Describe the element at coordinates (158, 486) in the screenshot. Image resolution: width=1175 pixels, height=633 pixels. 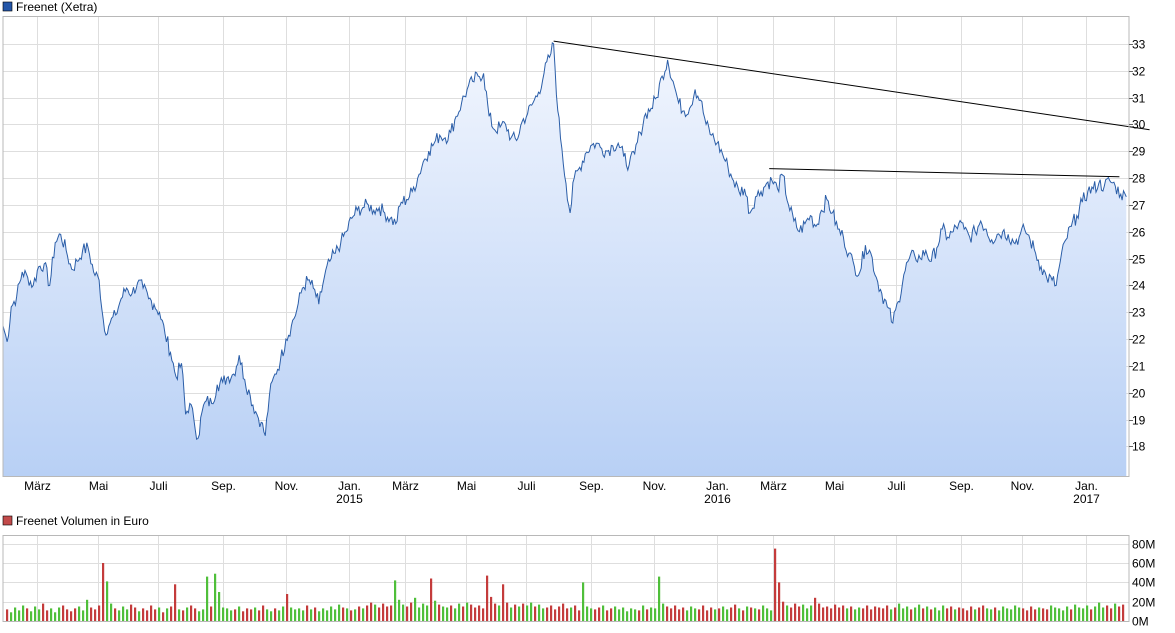
I see `month-tick-label: Juli` at that location.